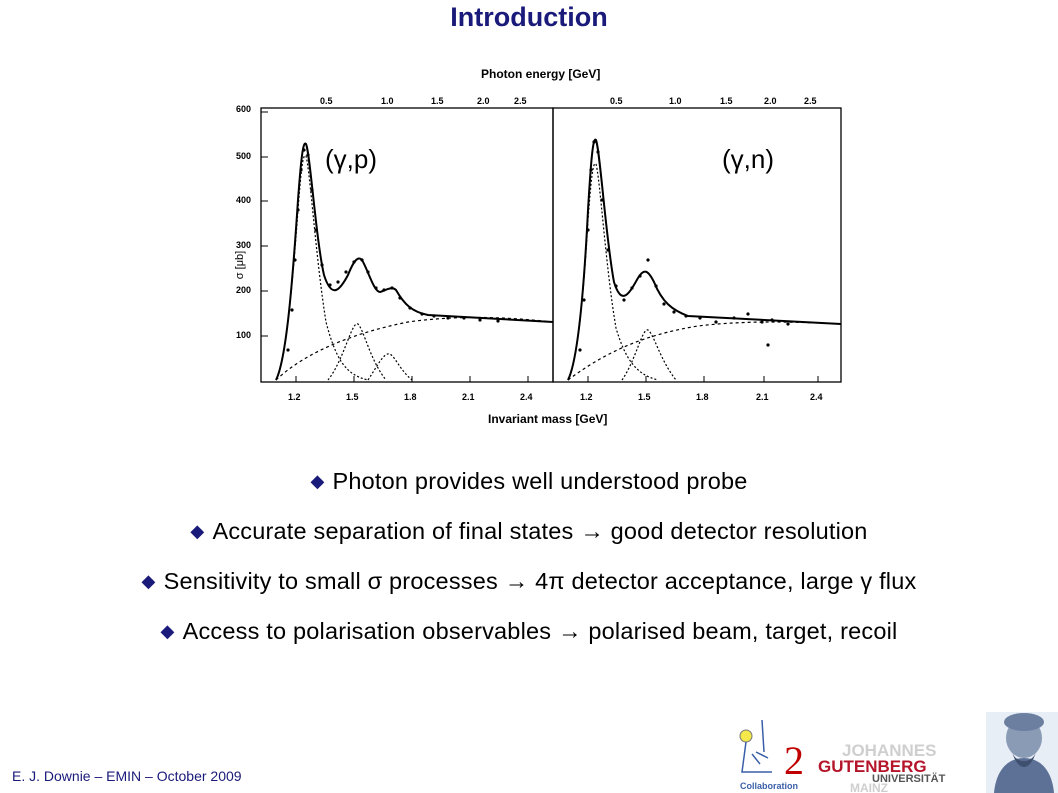 The width and height of the screenshot is (1058, 793). I want to click on y-tick: 500, so click(243, 156).